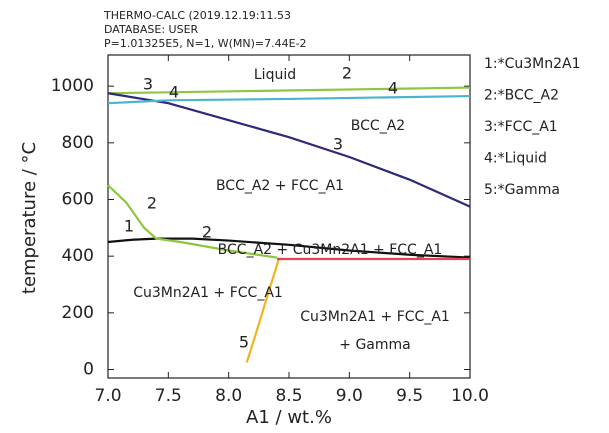  Describe the element at coordinates (522, 190) in the screenshot. I see `legend-entry: 5:*Gamma` at that location.